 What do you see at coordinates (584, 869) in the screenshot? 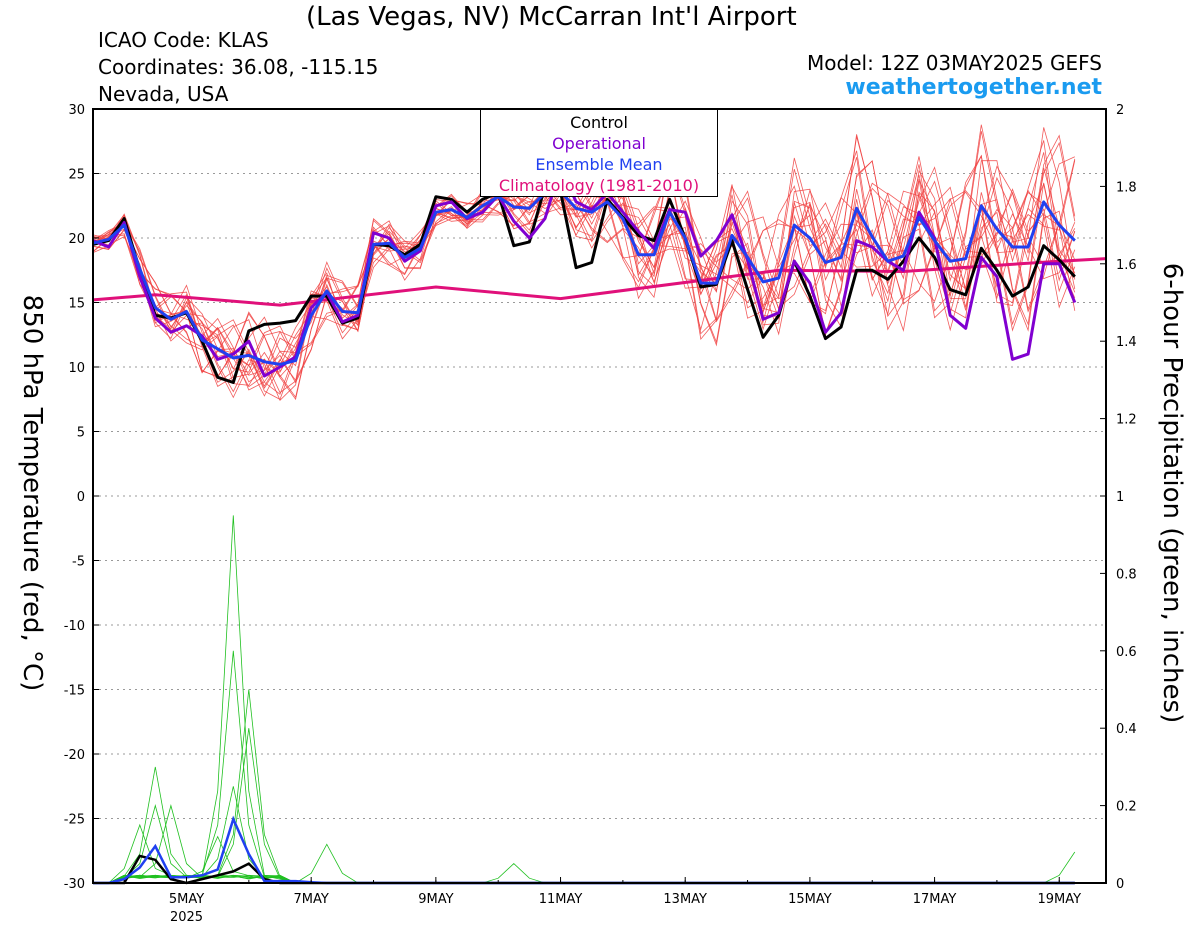
I see `precip-control-line` at bounding box center [584, 869].